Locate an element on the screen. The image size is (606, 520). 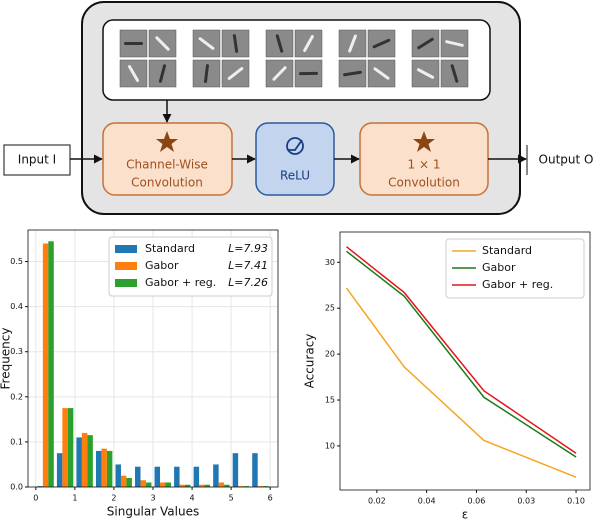
y-tick-label: 0.1 is located at coordinates (16, 441).